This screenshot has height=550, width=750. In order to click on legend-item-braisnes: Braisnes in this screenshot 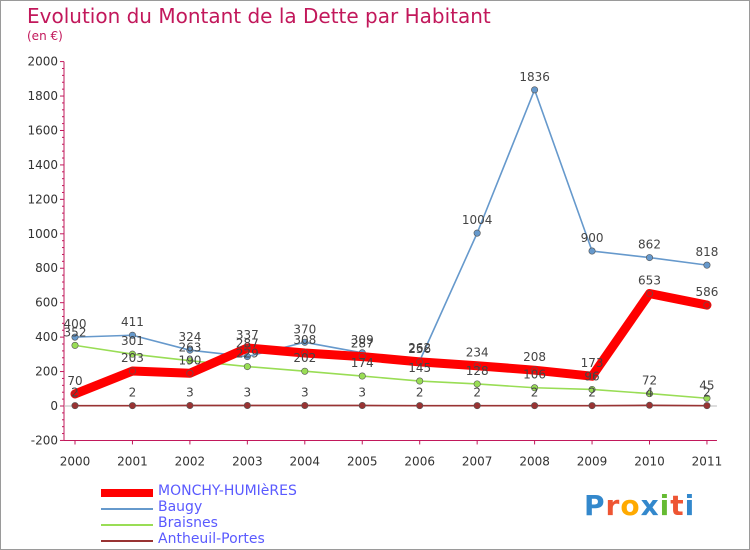, I will do `click(261, 524)`.